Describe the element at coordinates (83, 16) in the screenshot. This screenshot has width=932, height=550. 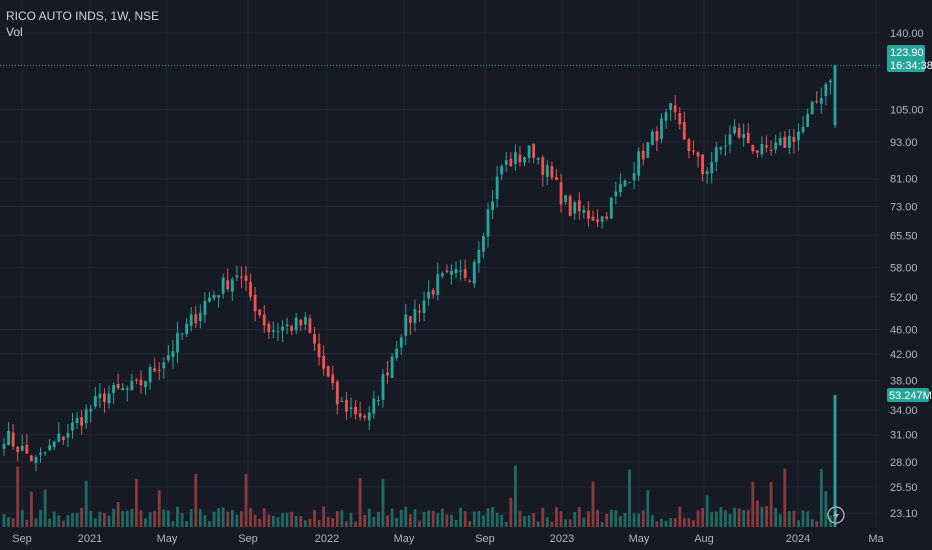
I see `symbol-title: RICO AUTO INDS, 1W, NSE` at that location.